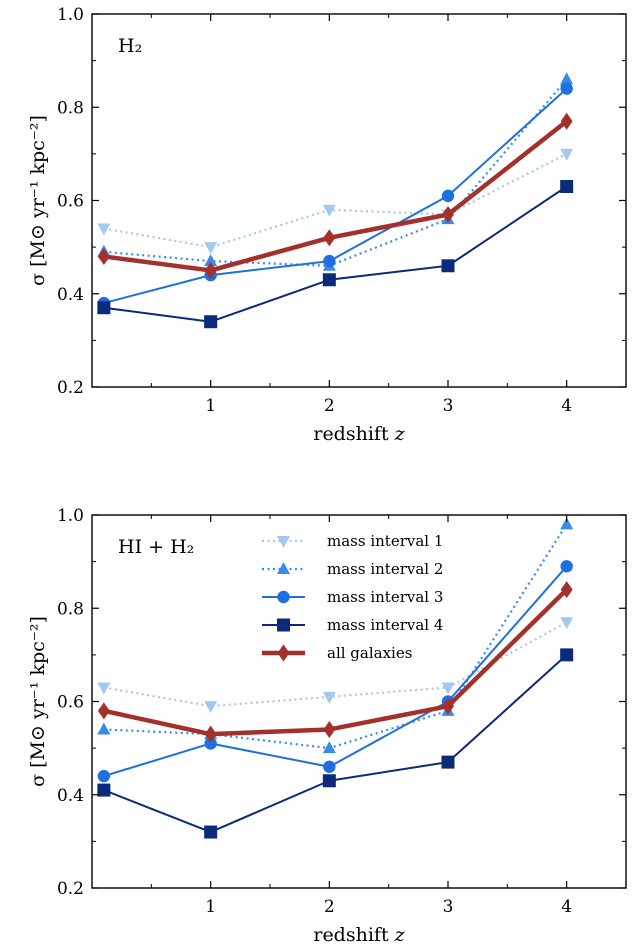 This screenshot has height=951, width=643. What do you see at coordinates (385, 625) in the screenshot?
I see `legend-label: mass interval 4` at bounding box center [385, 625].